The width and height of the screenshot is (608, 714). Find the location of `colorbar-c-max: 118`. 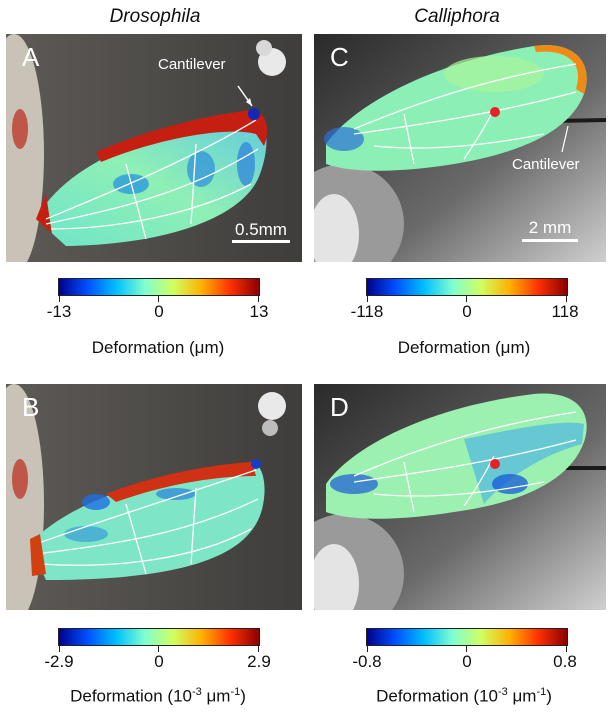

colorbar-c-max: 118 is located at coordinates (565, 311).